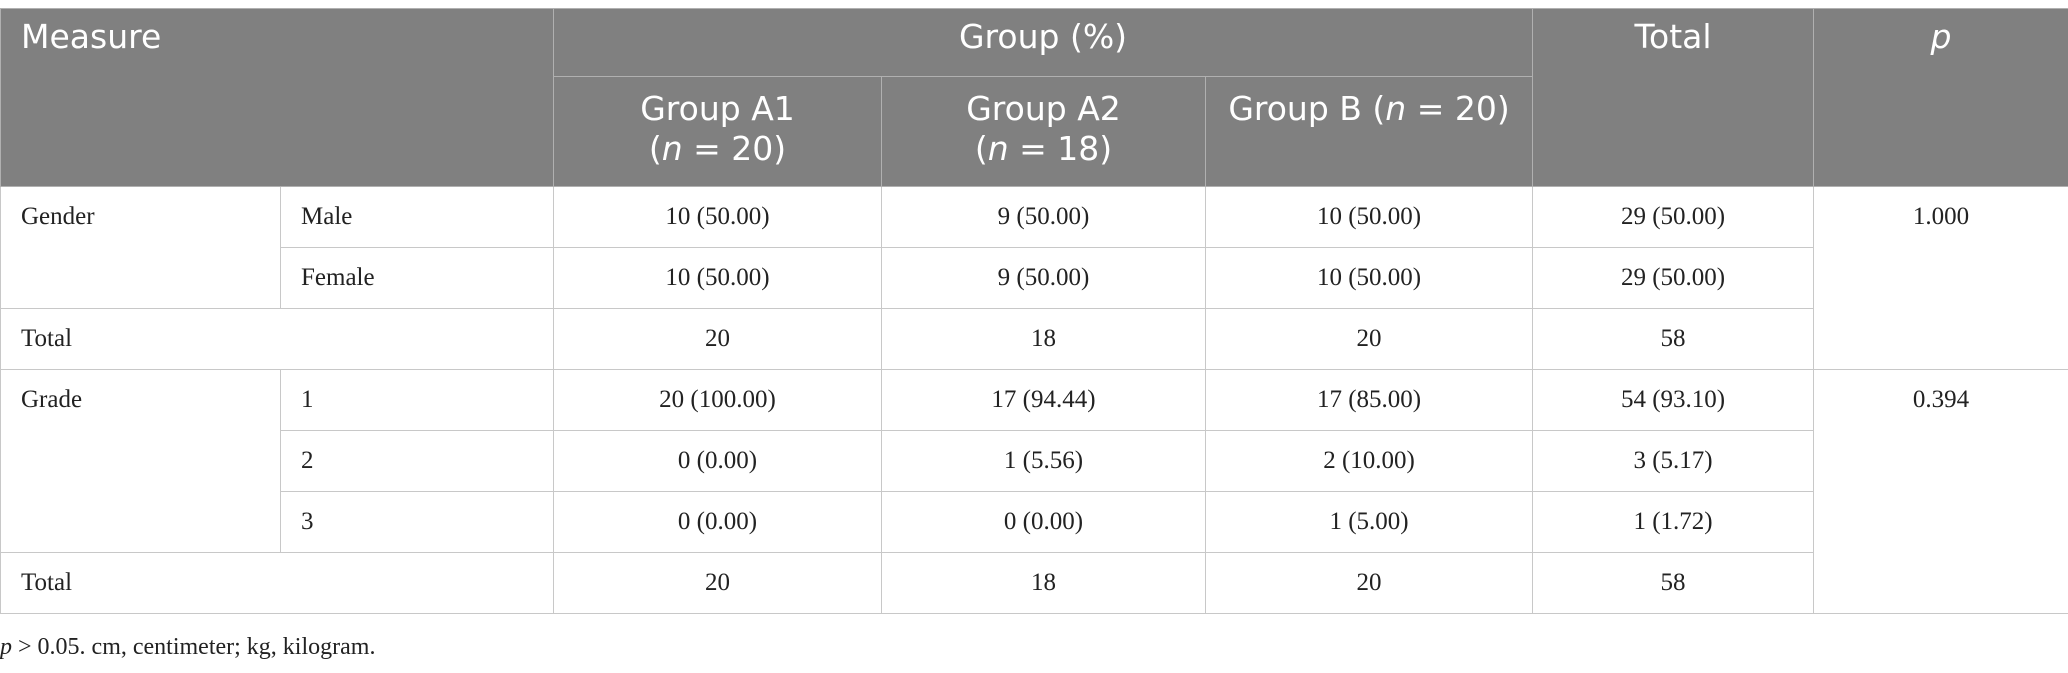 This screenshot has height=673, width=2068. Describe the element at coordinates (194, 647) in the screenshot. I see `footnote-text: > 0.05. cm, centimeter; kg, kilogram.` at that location.